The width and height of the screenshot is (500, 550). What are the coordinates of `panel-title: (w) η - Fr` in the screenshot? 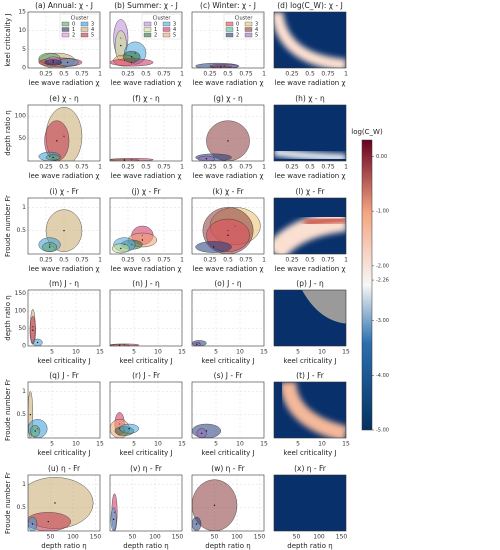 It's located at (228, 468).